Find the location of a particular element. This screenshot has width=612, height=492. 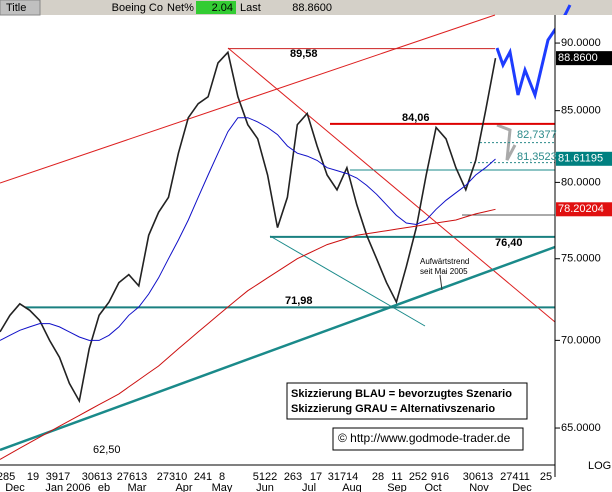

x-month-label: Nov is located at coordinates (479, 487).